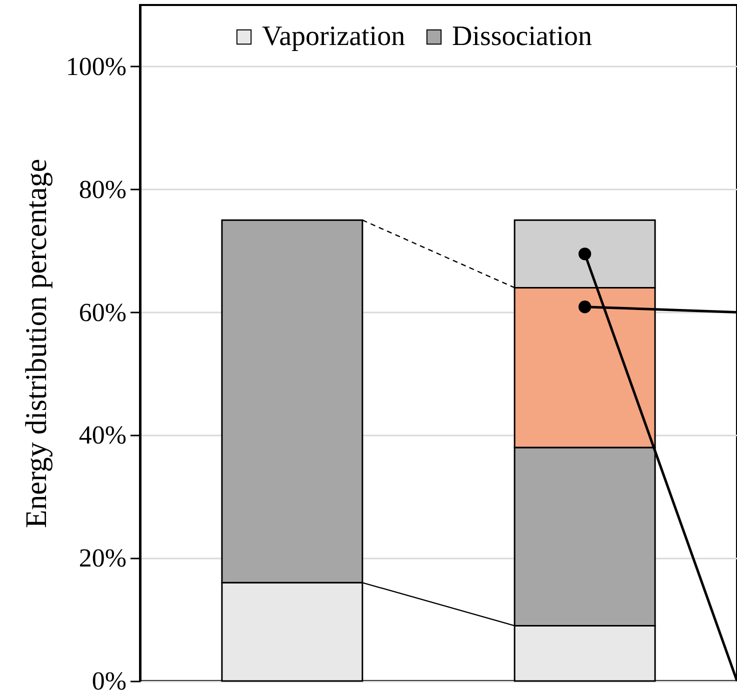 Image resolution: width=737 pixels, height=697 pixels. I want to click on y-tick-label: 0%, so click(109, 681).